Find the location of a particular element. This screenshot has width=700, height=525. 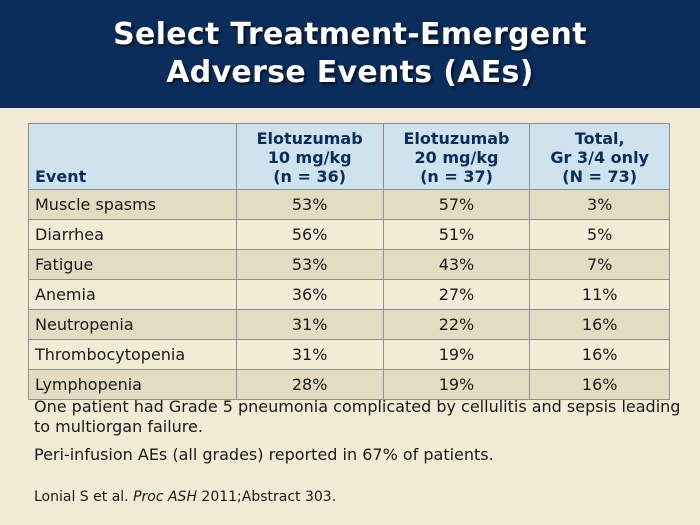

table-row: Neutropenia 31% 22% 16% is located at coordinates (349, 324).